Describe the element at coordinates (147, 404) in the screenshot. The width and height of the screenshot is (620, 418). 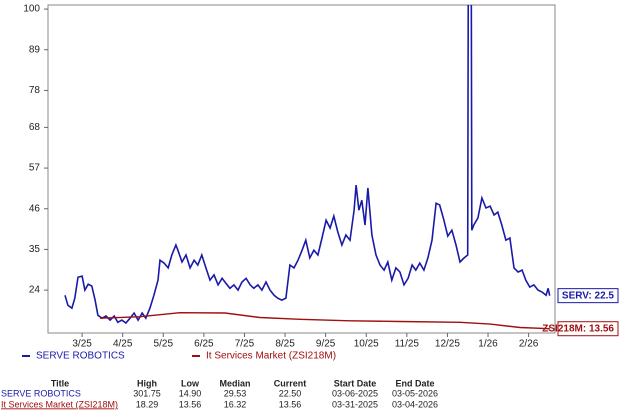
I see `table-cell: 18.29` at that location.